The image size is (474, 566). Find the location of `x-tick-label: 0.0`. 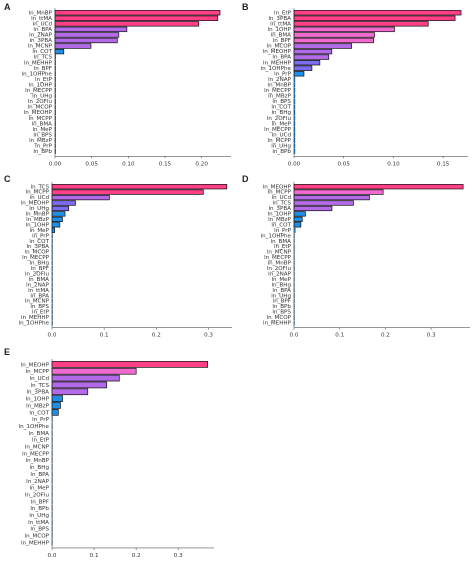

x-tick-label: 0.0 is located at coordinates (294, 336).